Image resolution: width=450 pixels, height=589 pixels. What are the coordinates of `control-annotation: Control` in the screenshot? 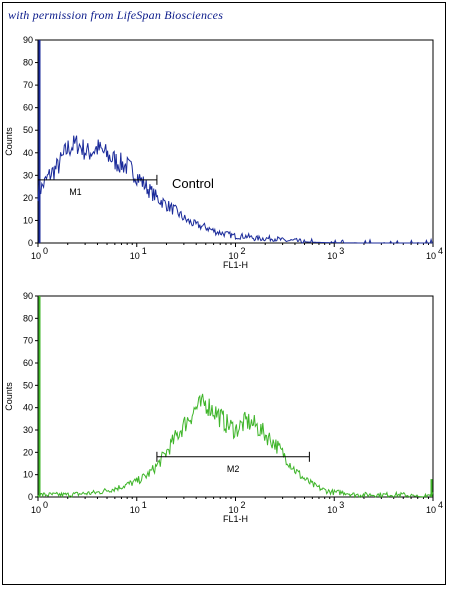 It's located at (193, 183).